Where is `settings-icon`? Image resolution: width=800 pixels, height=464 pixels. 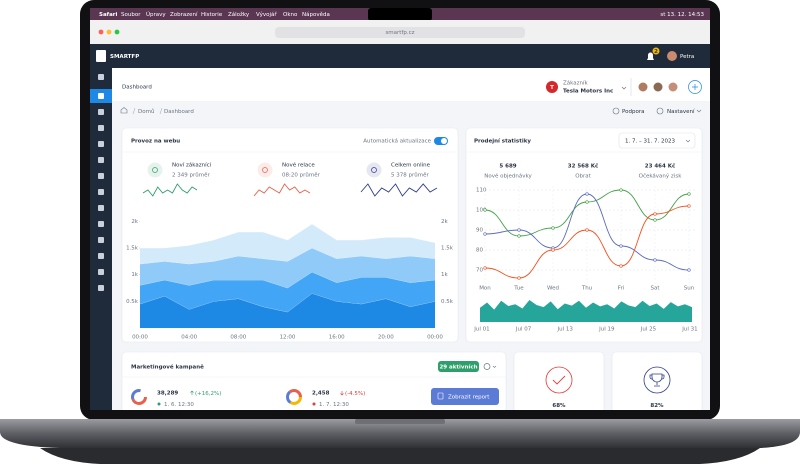
settings-icon is located at coordinates (660, 111).